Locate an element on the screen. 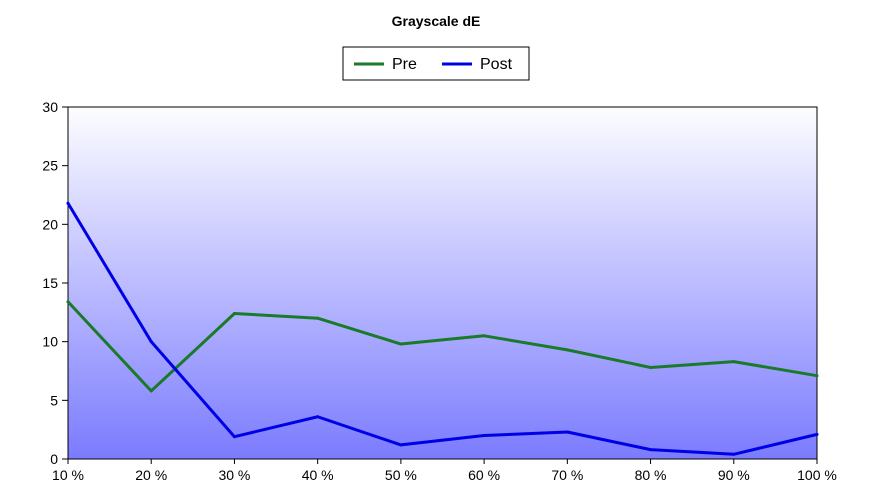  y-tick-label: 20 is located at coordinates (50, 224).